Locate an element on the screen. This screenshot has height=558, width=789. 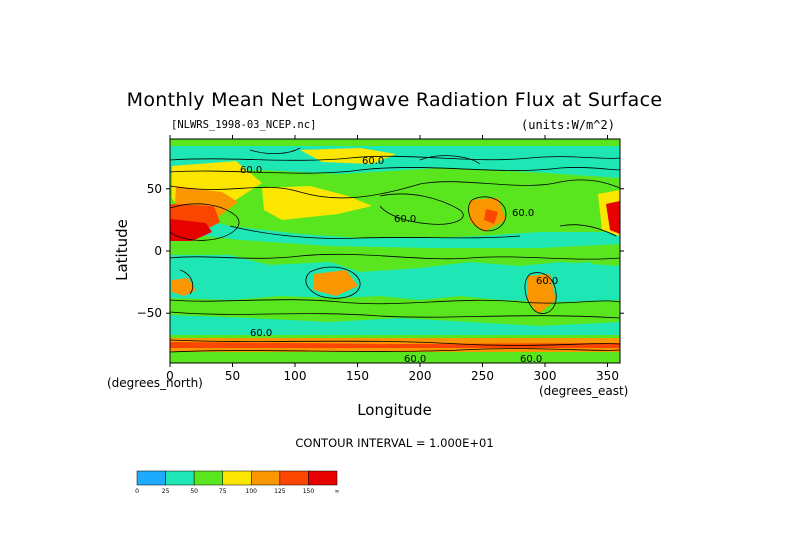
colorbar-tick-label: 75 is located at coordinates (223, 491).